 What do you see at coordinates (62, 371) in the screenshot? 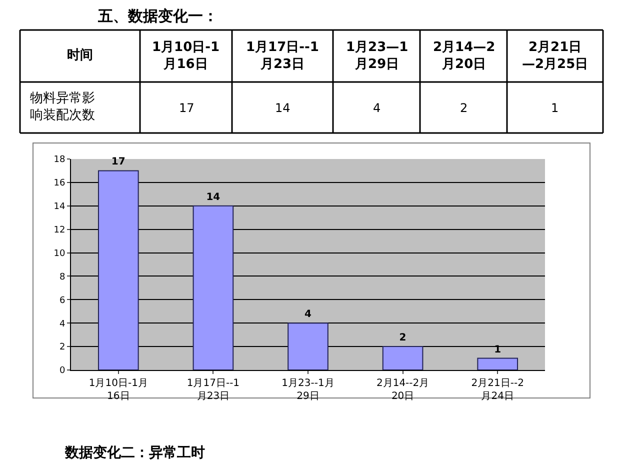
I see `y-tick-label: 0` at bounding box center [62, 371].